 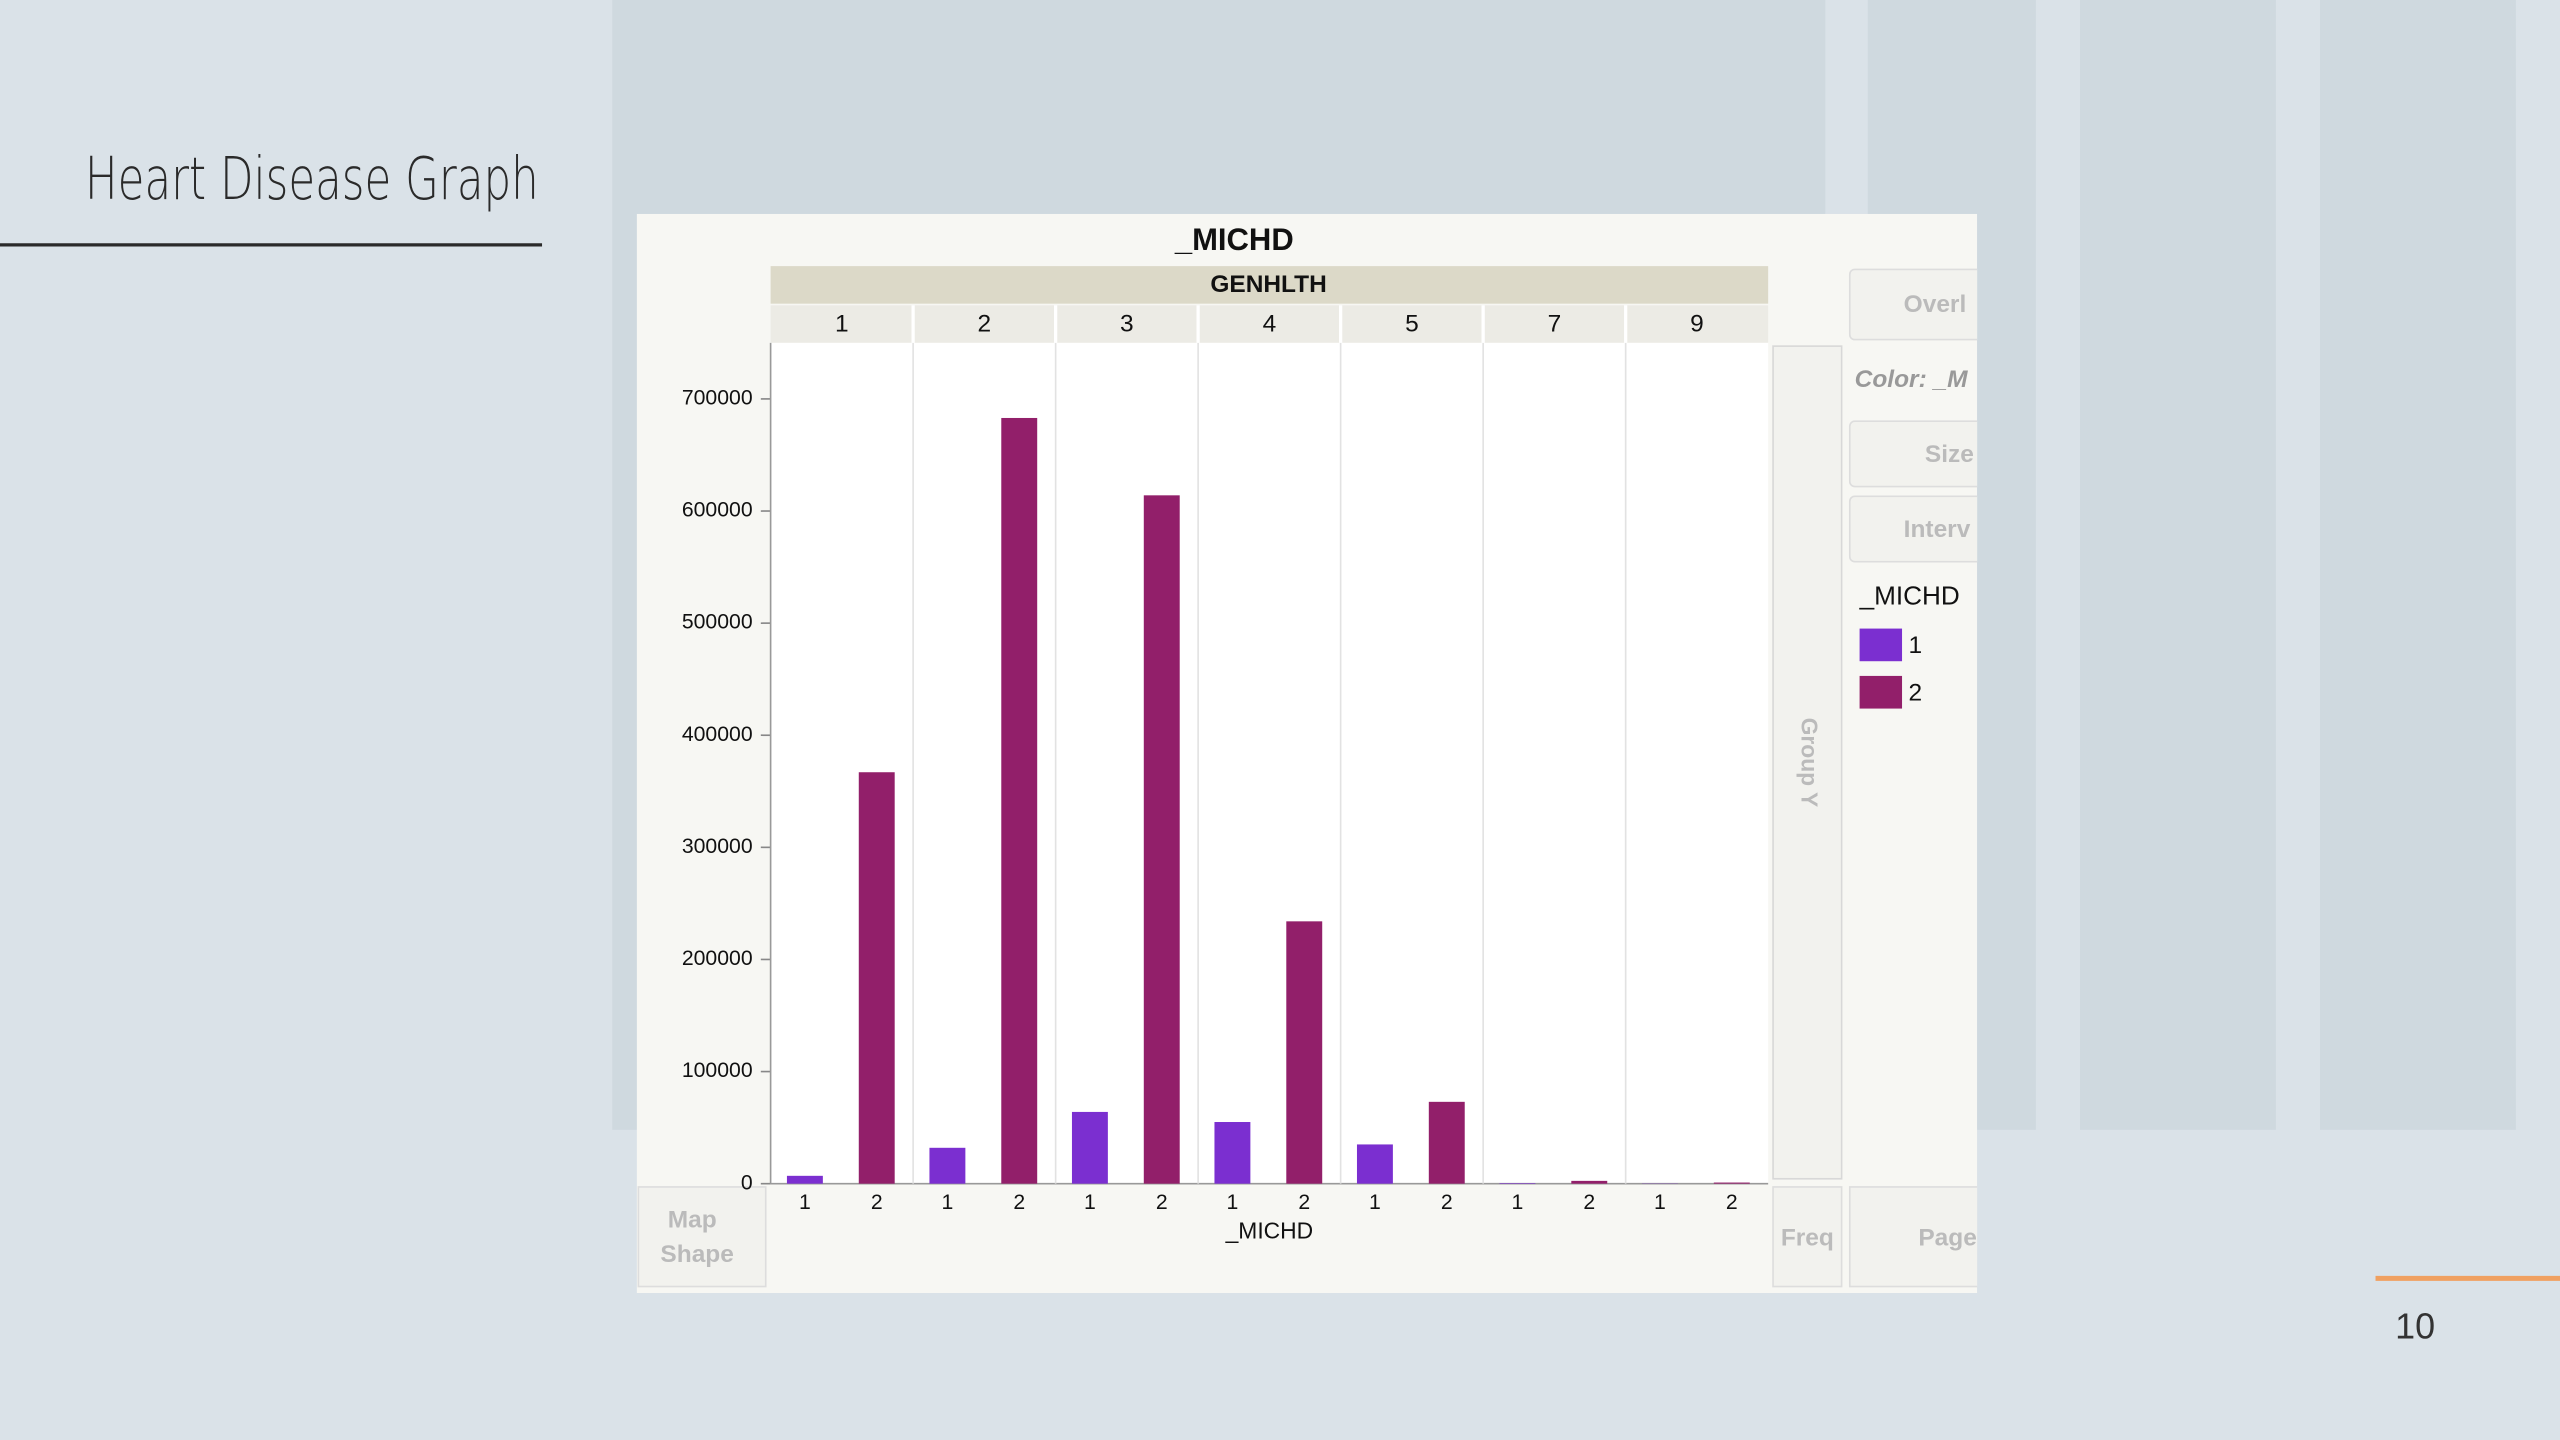 What do you see at coordinates (1555, 323) in the screenshot?
I see `group-tick-label: 7` at bounding box center [1555, 323].